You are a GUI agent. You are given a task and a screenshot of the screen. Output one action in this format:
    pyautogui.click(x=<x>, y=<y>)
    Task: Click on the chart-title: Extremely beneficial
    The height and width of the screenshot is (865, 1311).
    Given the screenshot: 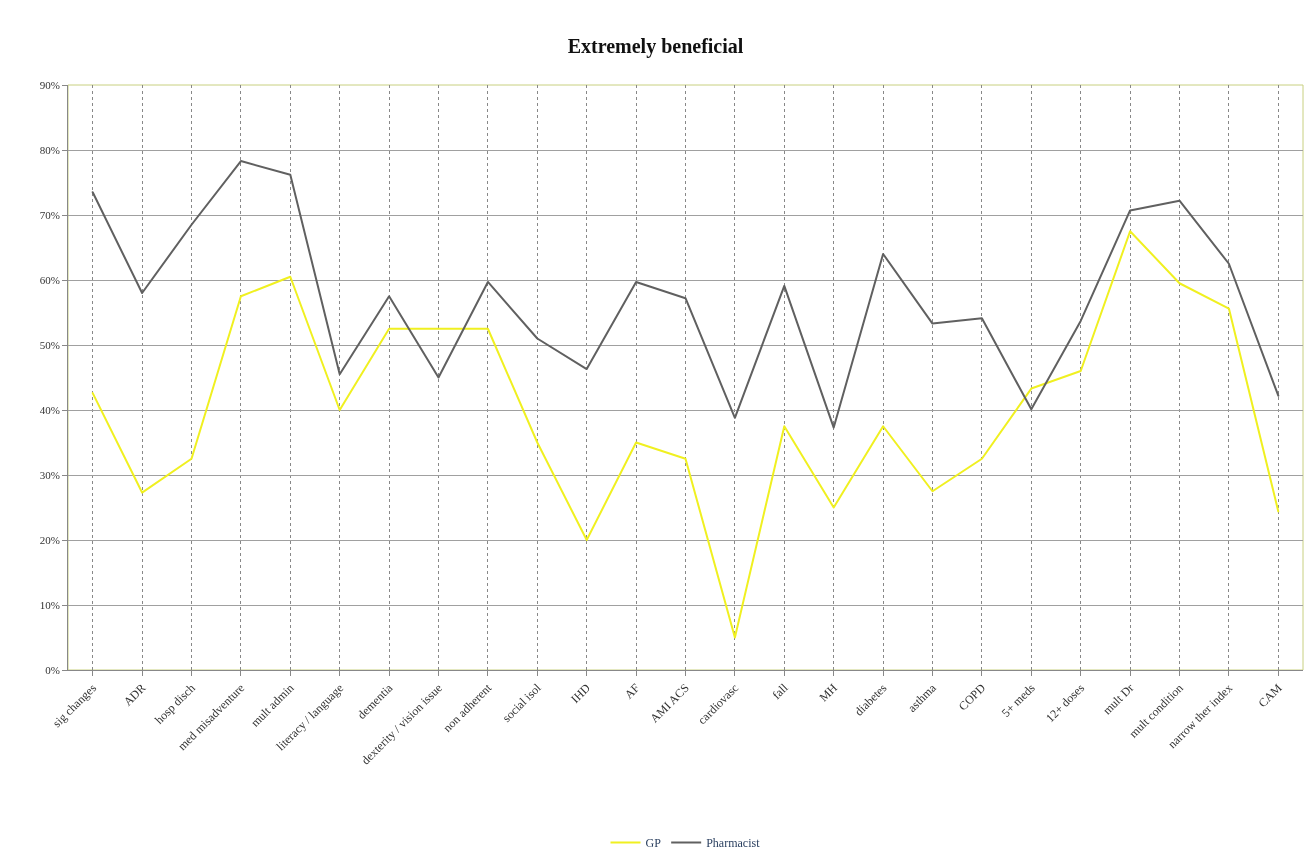 What is the action you would take?
    pyautogui.click(x=655, y=46)
    